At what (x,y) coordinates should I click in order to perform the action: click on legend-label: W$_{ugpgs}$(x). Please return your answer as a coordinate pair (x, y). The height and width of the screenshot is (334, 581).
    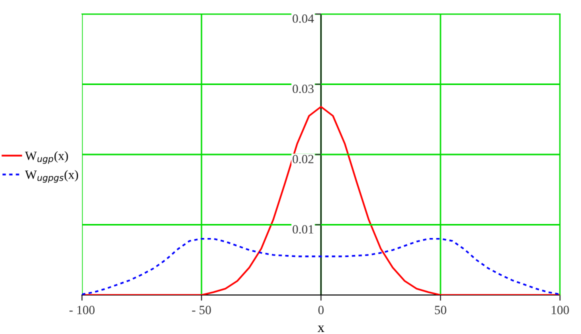
    Looking at the image, I should click on (51, 176).